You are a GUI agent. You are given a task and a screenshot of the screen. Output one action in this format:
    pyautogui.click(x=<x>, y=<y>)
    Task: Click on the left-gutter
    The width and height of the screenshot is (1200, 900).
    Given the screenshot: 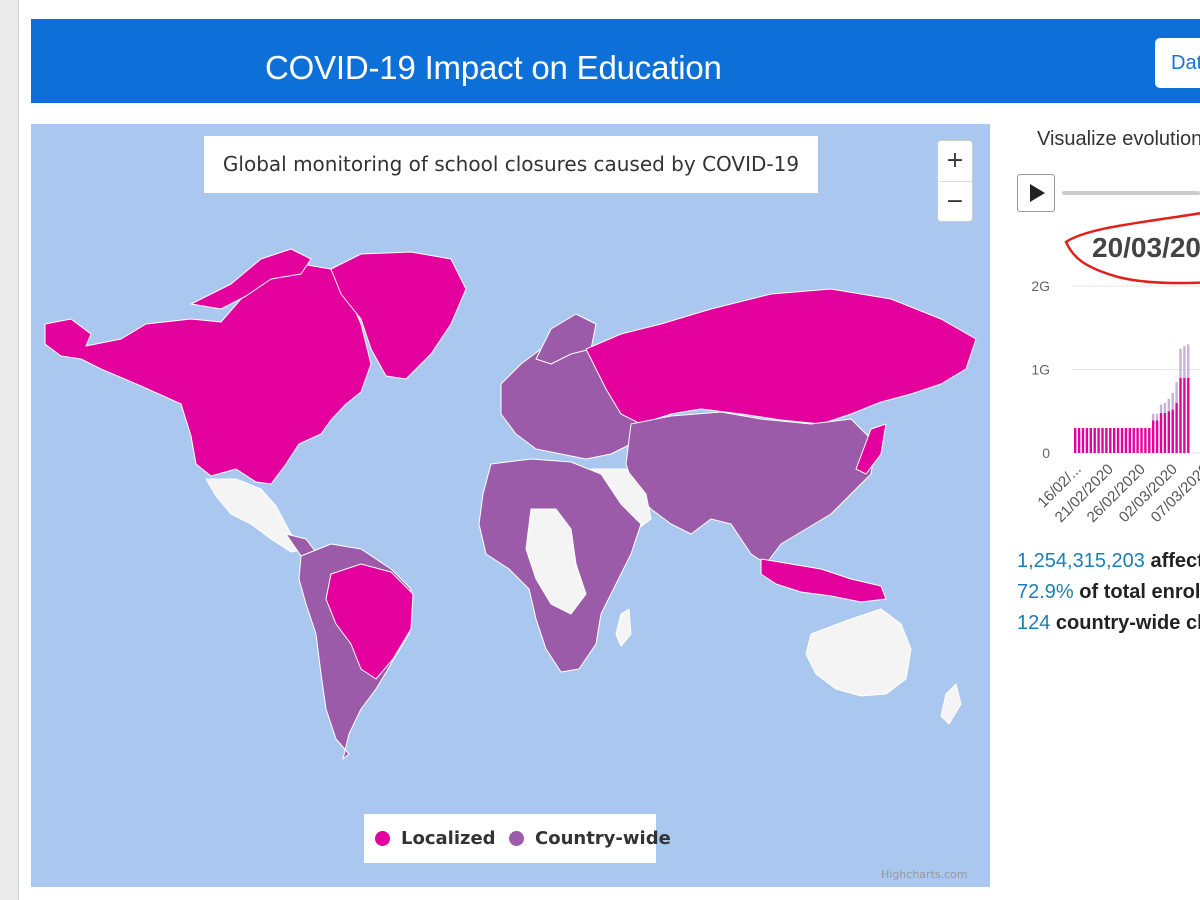 What is the action you would take?
    pyautogui.click(x=9, y=450)
    